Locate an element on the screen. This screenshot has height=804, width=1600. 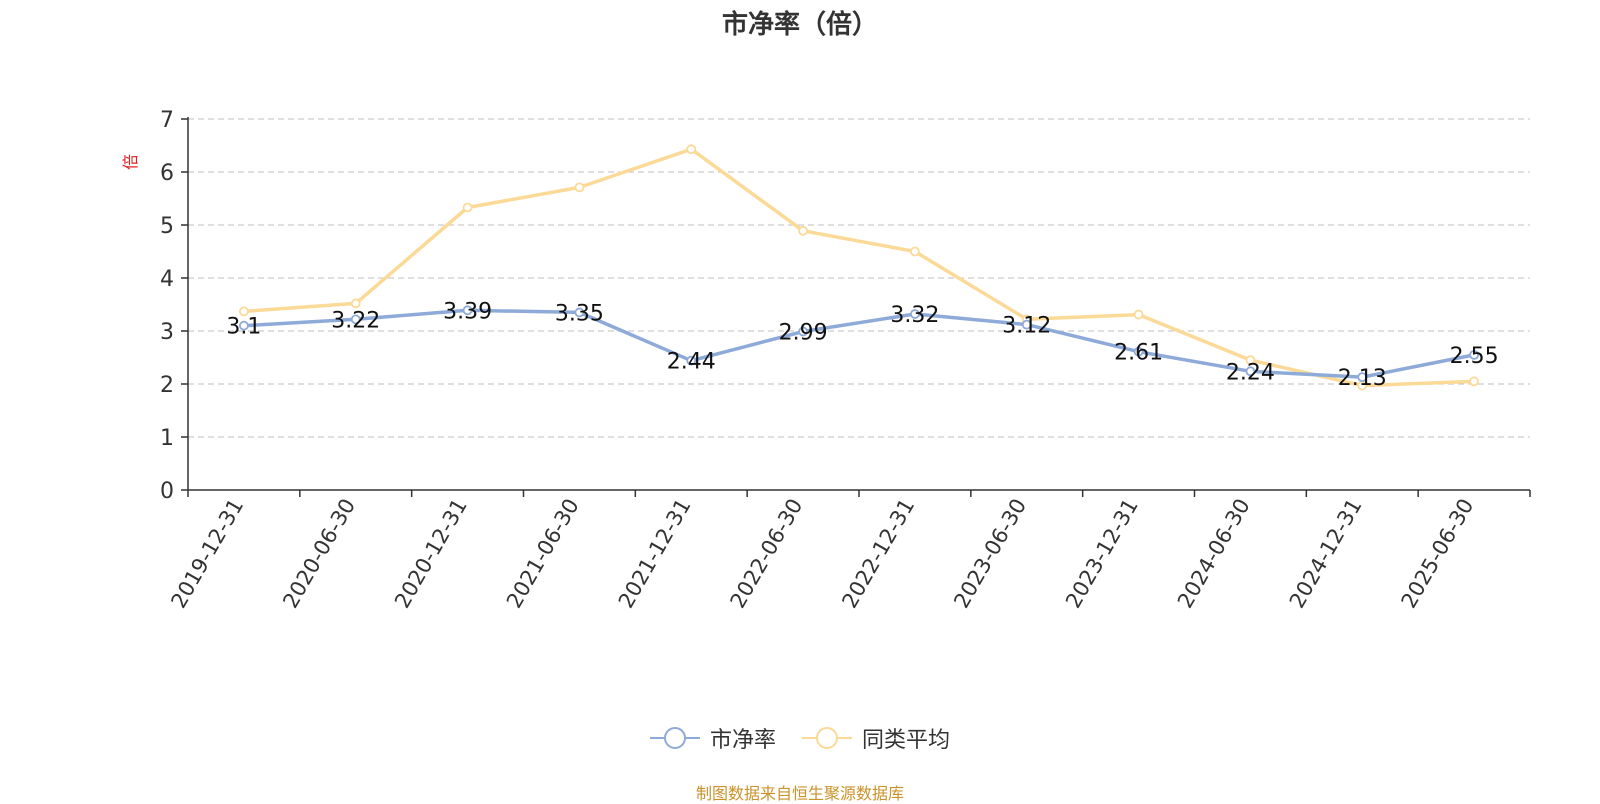
x-tick-label: 2021-06-30 is located at coordinates (543, 554).